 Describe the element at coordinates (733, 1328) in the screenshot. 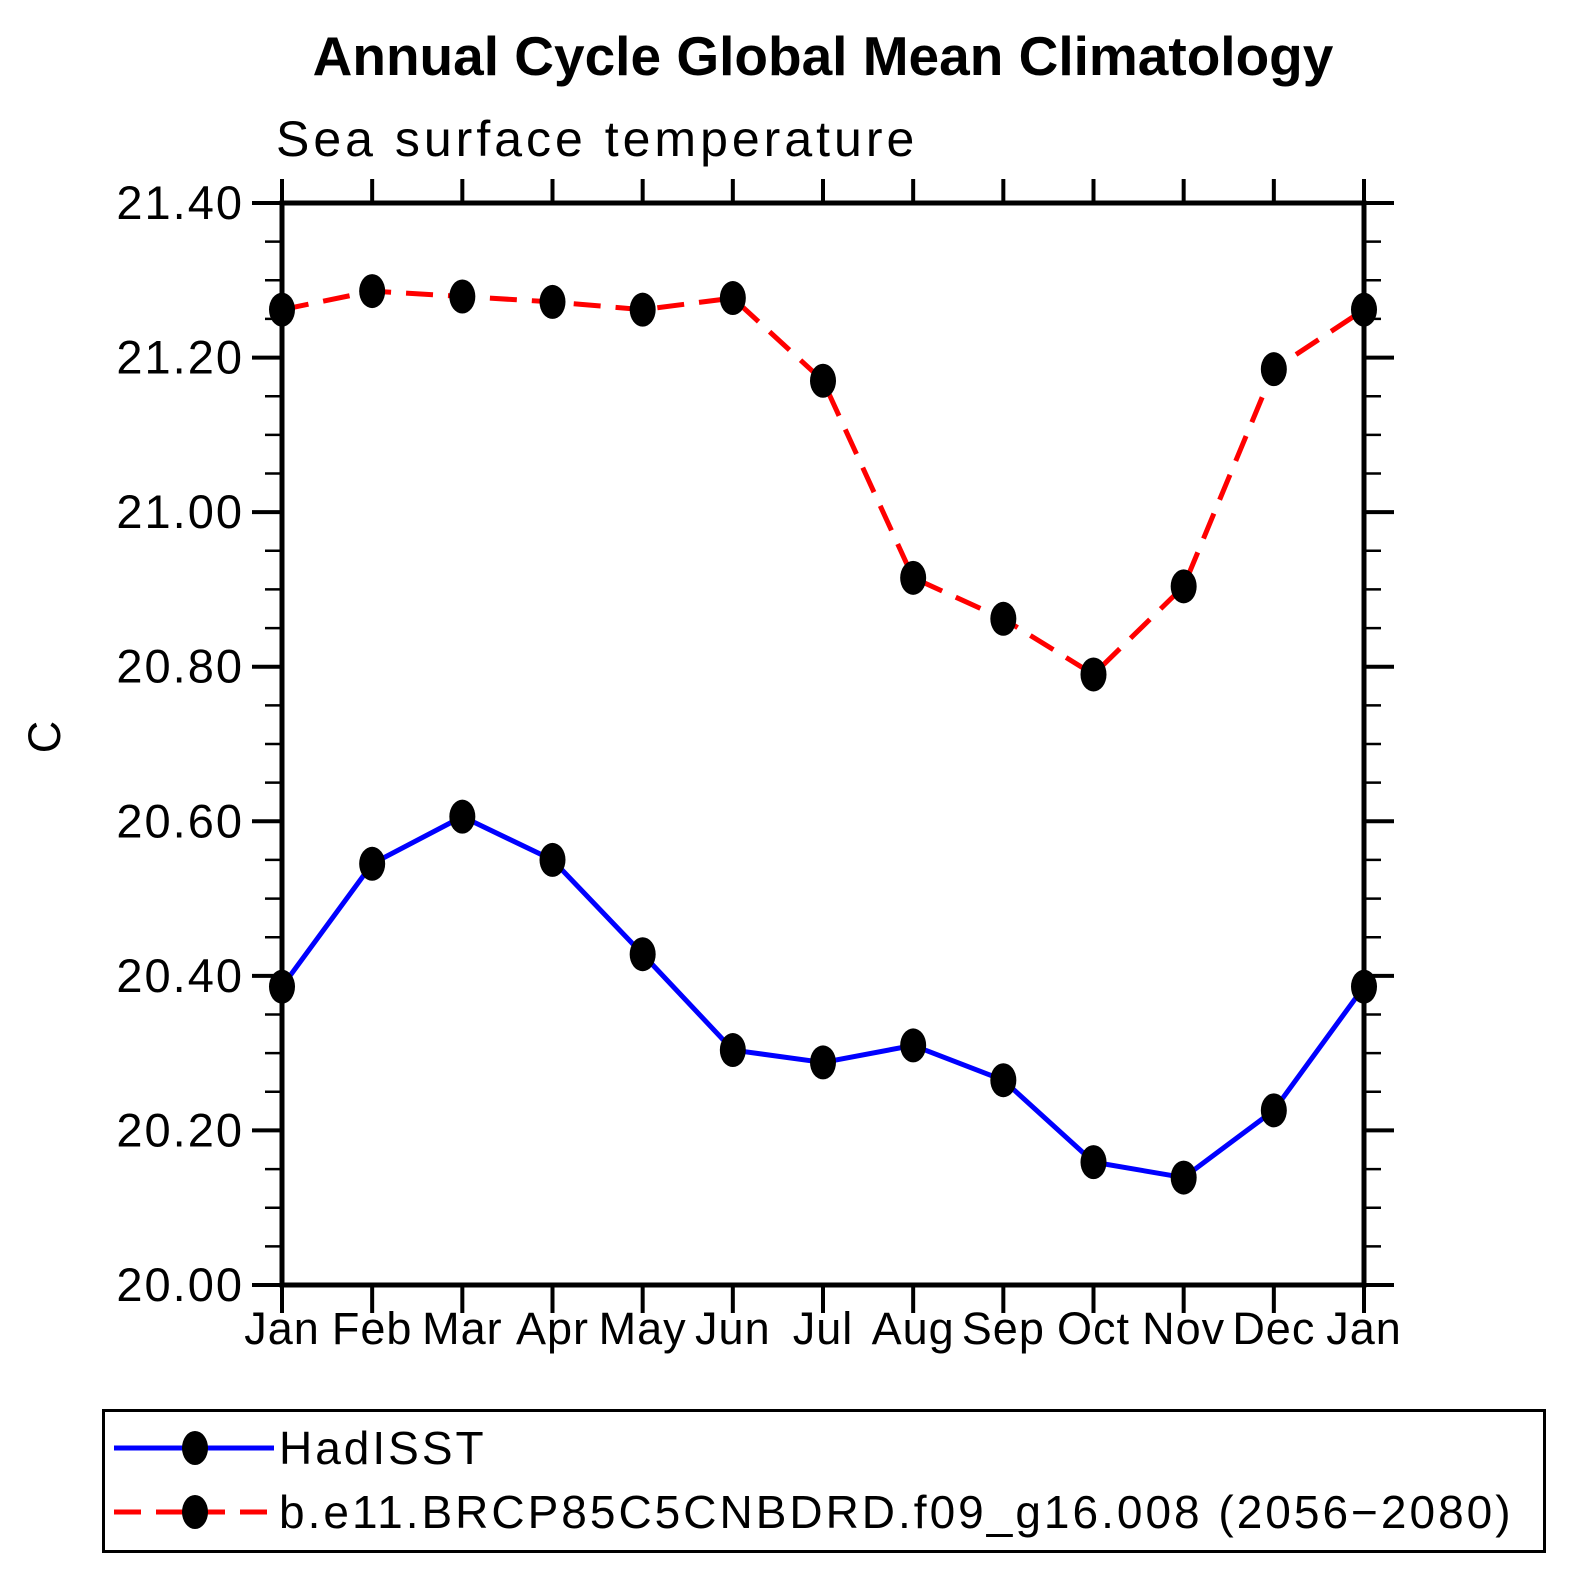

I see `x-tick-label: Jun` at that location.